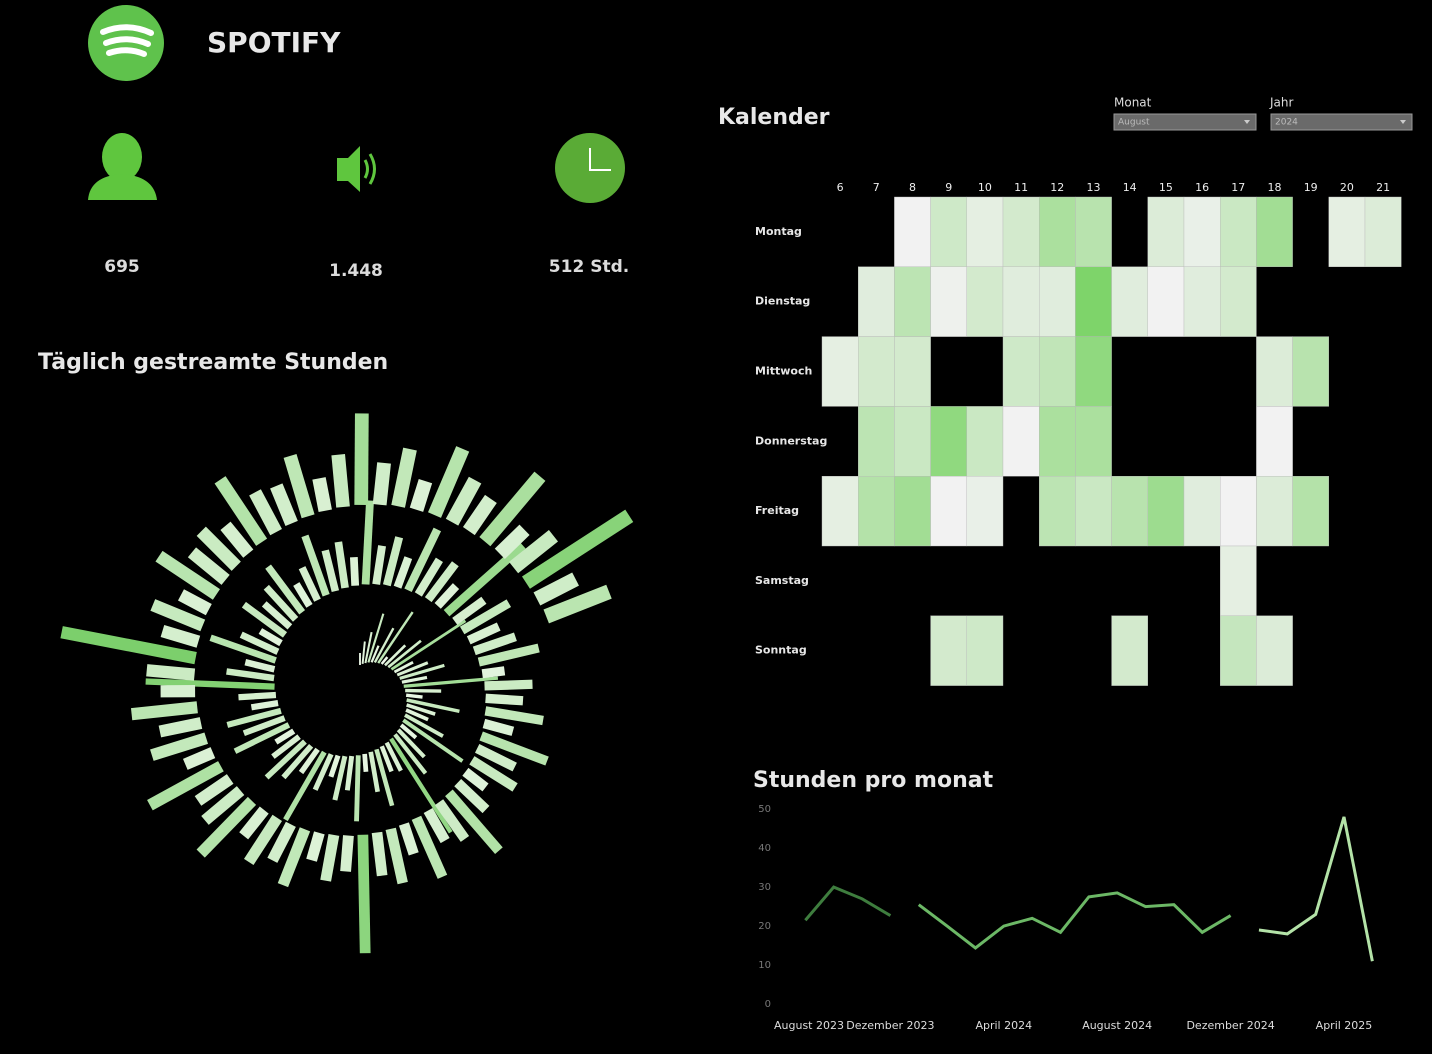 The image size is (1432, 1054). What do you see at coordinates (876, 187) in the screenshot?
I see `column-label: 7` at bounding box center [876, 187].